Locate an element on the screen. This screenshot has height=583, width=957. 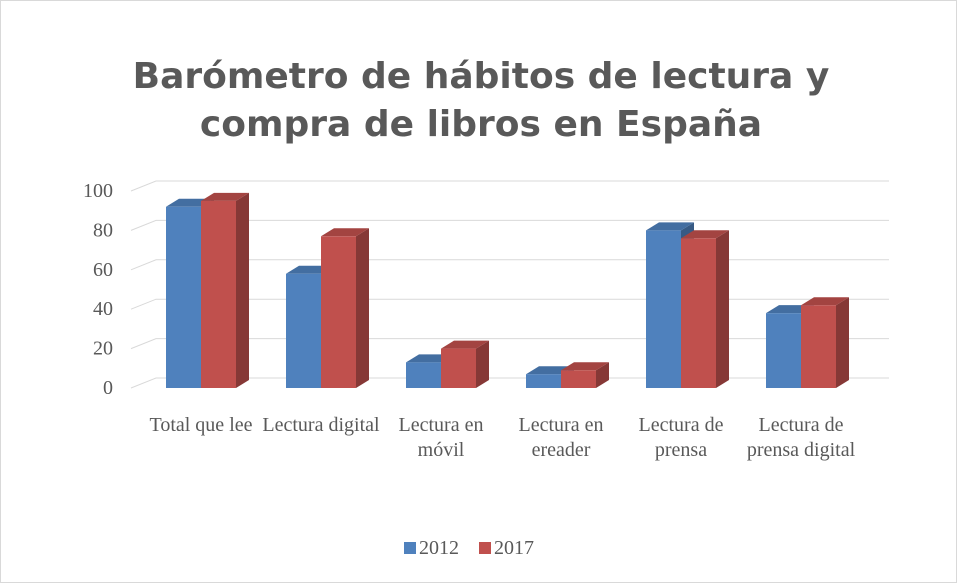
x-tick-label: Lectura de prensa is located at coordinates (681, 437).